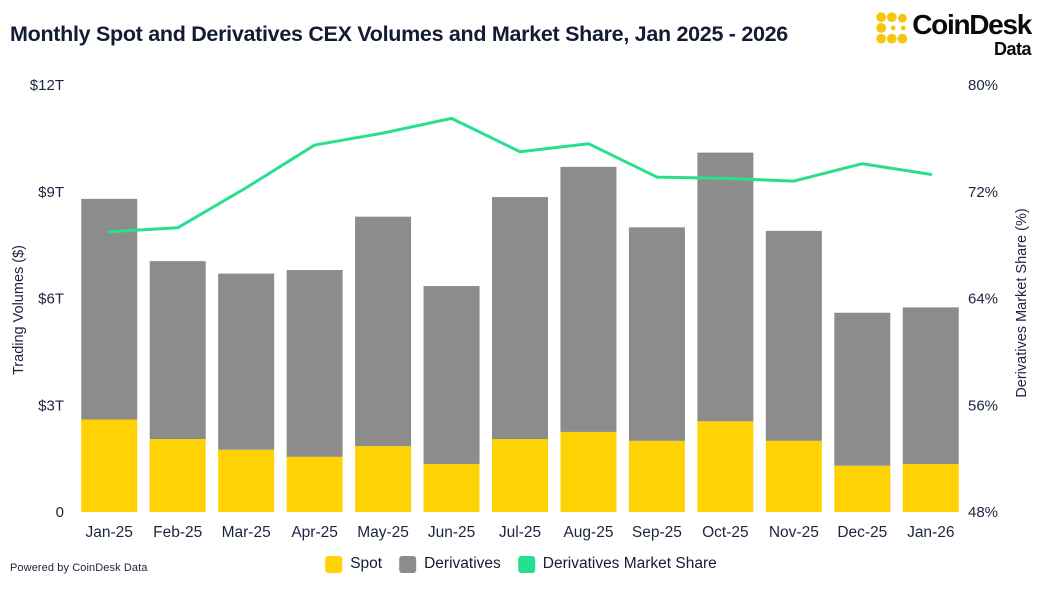 The width and height of the screenshot is (1042, 590). What do you see at coordinates (520, 532) in the screenshot?
I see `x-tick-Jul-25: Jul-25` at bounding box center [520, 532].